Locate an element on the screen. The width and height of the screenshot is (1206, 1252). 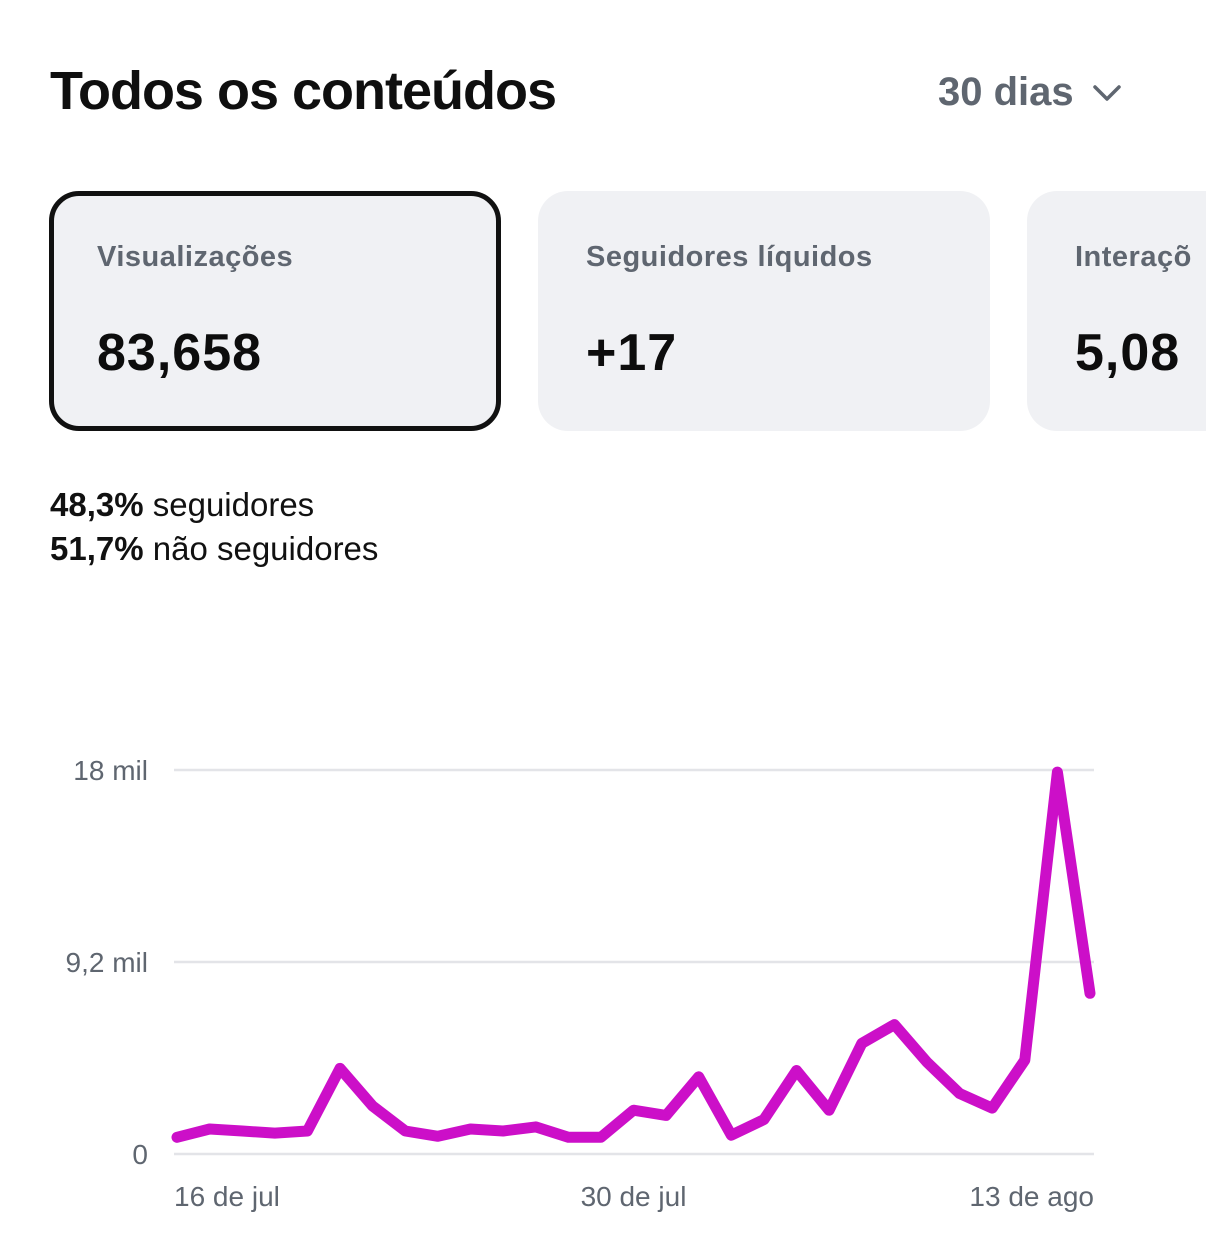
page-title: Todos os conteúdos is located at coordinates (303, 91).